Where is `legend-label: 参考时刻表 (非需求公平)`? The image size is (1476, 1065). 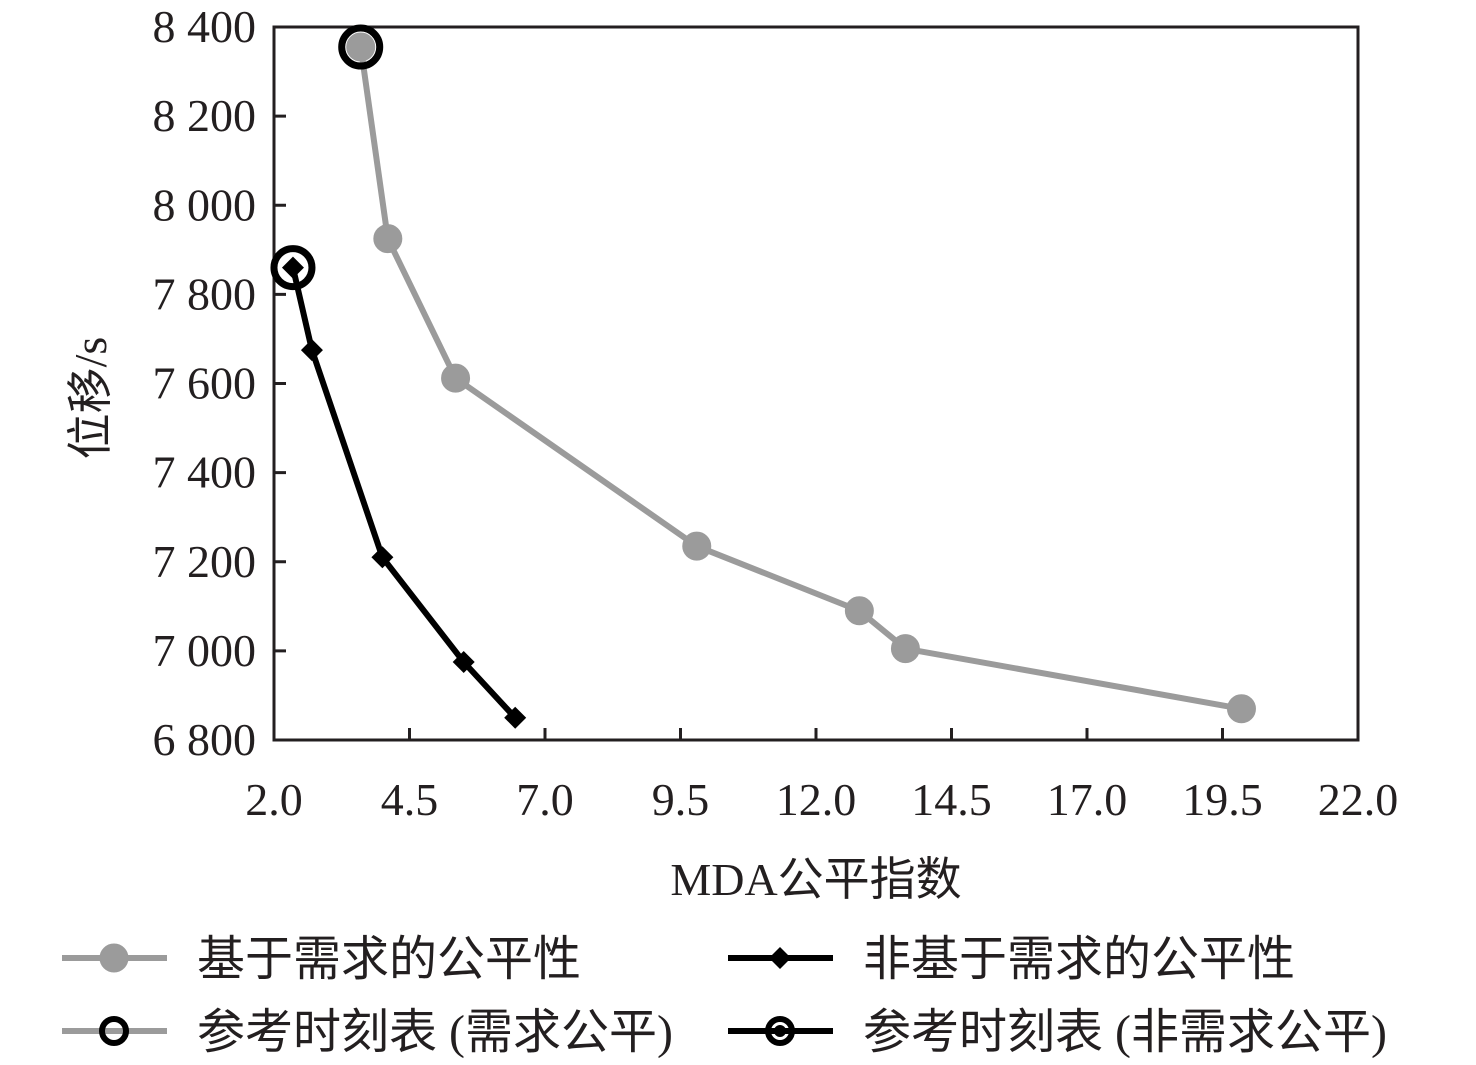
legend-label: 参考时刻表 (非需求公平) is located at coordinates (1125, 1032).